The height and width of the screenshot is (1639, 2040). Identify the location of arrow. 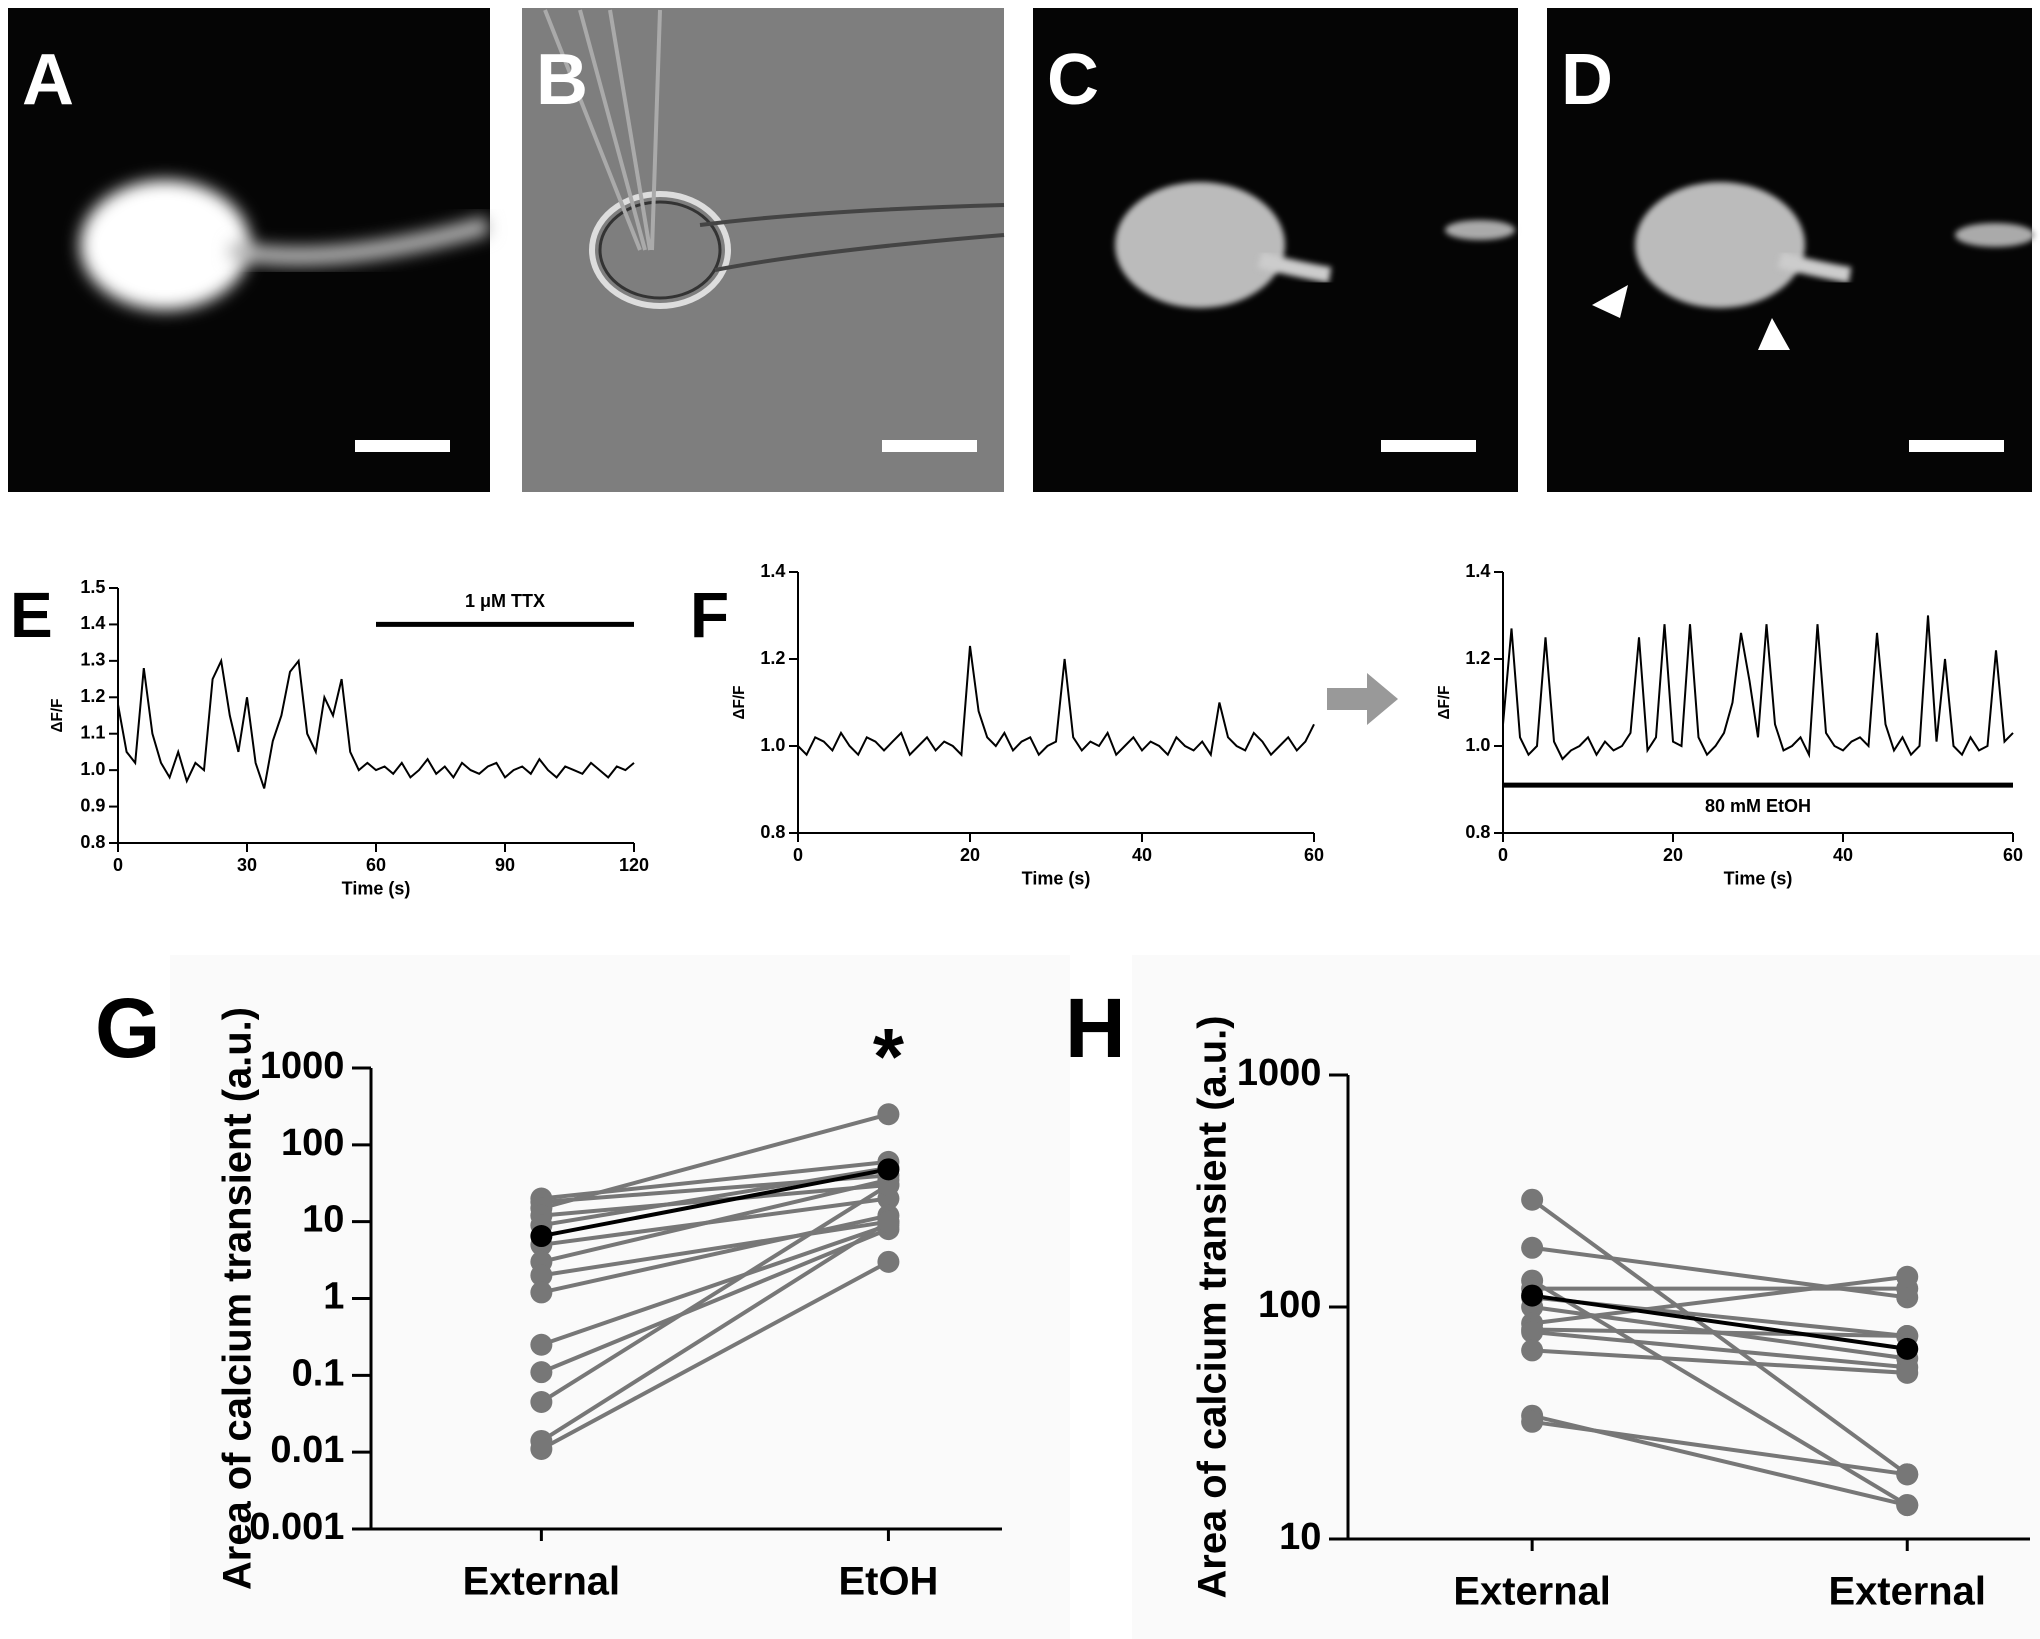
(1362, 699).